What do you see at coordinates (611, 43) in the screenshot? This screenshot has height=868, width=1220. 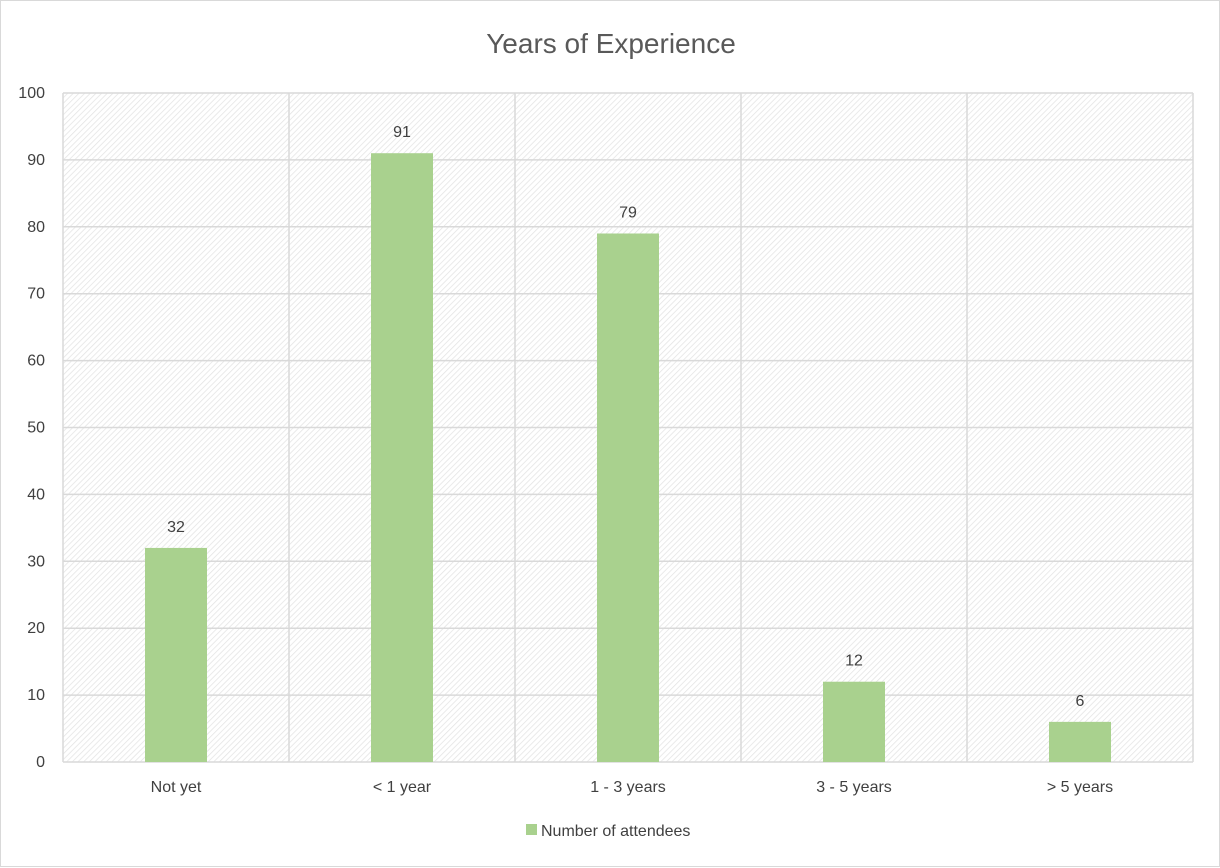 I see `chart-title: Years of Experience` at bounding box center [611, 43].